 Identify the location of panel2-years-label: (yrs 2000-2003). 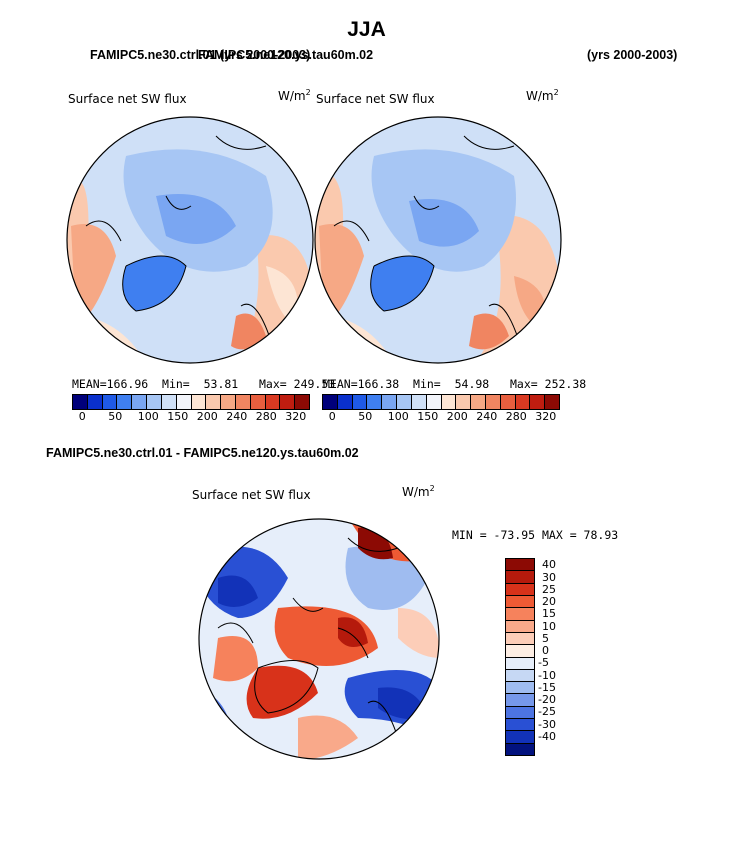
(632, 55).